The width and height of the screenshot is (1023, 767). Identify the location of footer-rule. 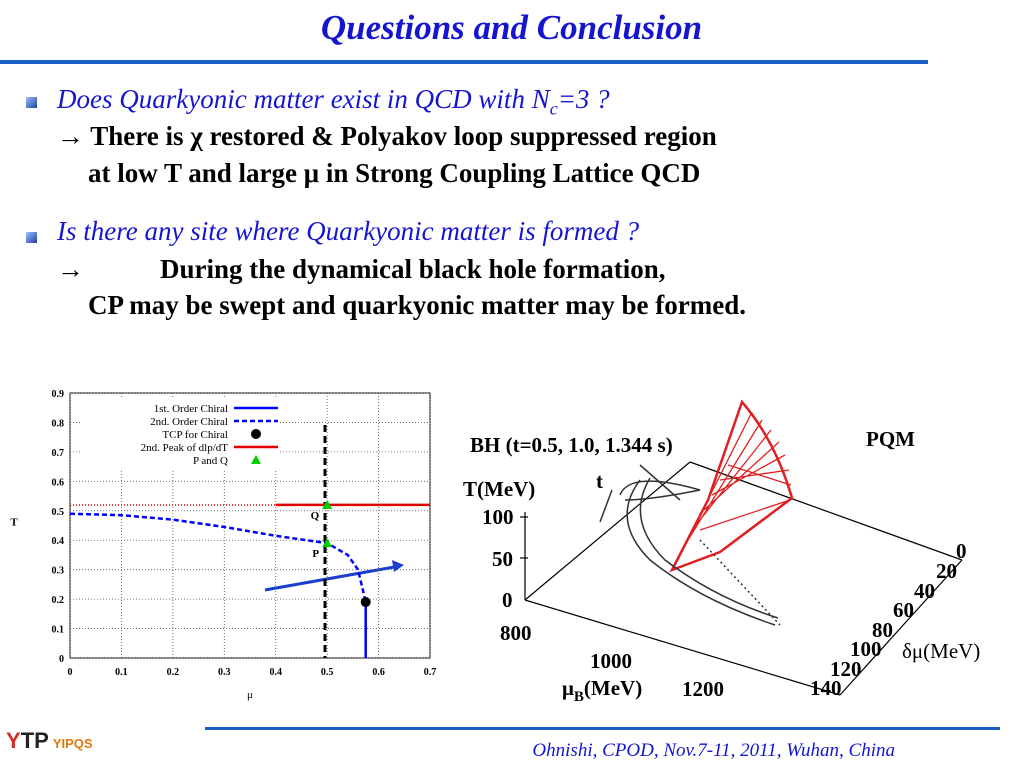
(602, 728).